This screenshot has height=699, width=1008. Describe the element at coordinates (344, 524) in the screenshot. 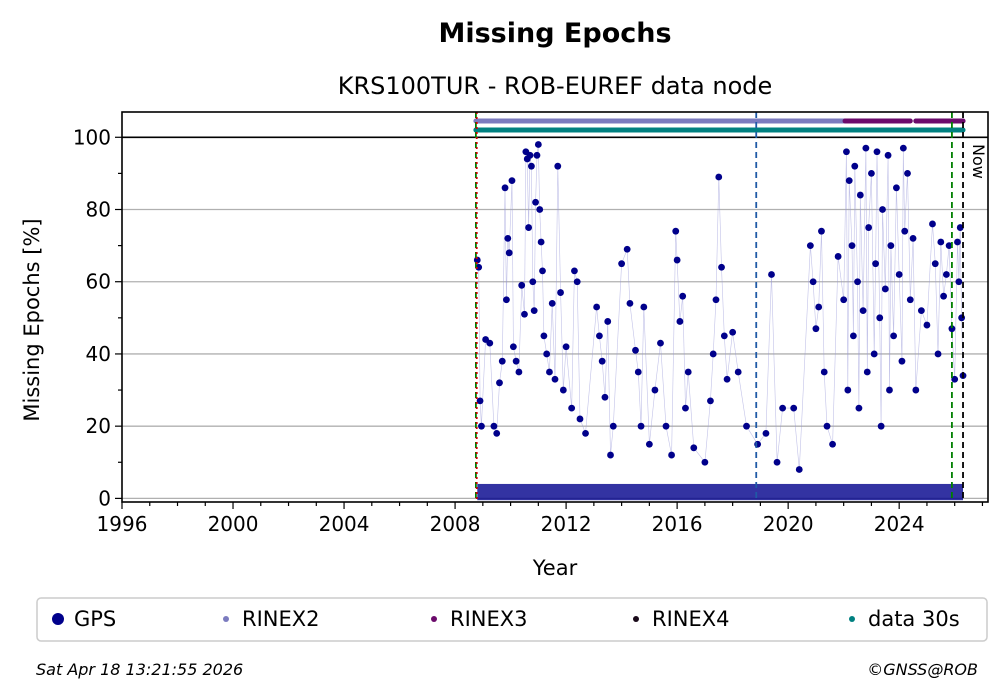

I see `x-tick-label: 2004` at that location.